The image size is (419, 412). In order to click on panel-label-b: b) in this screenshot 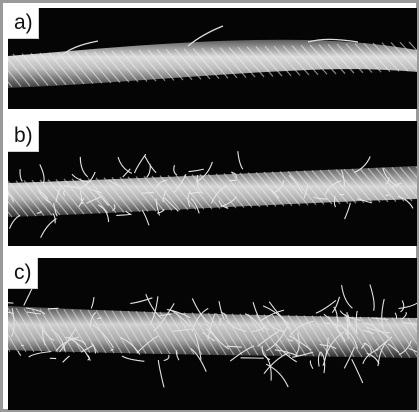, I will do `click(23, 136)`.